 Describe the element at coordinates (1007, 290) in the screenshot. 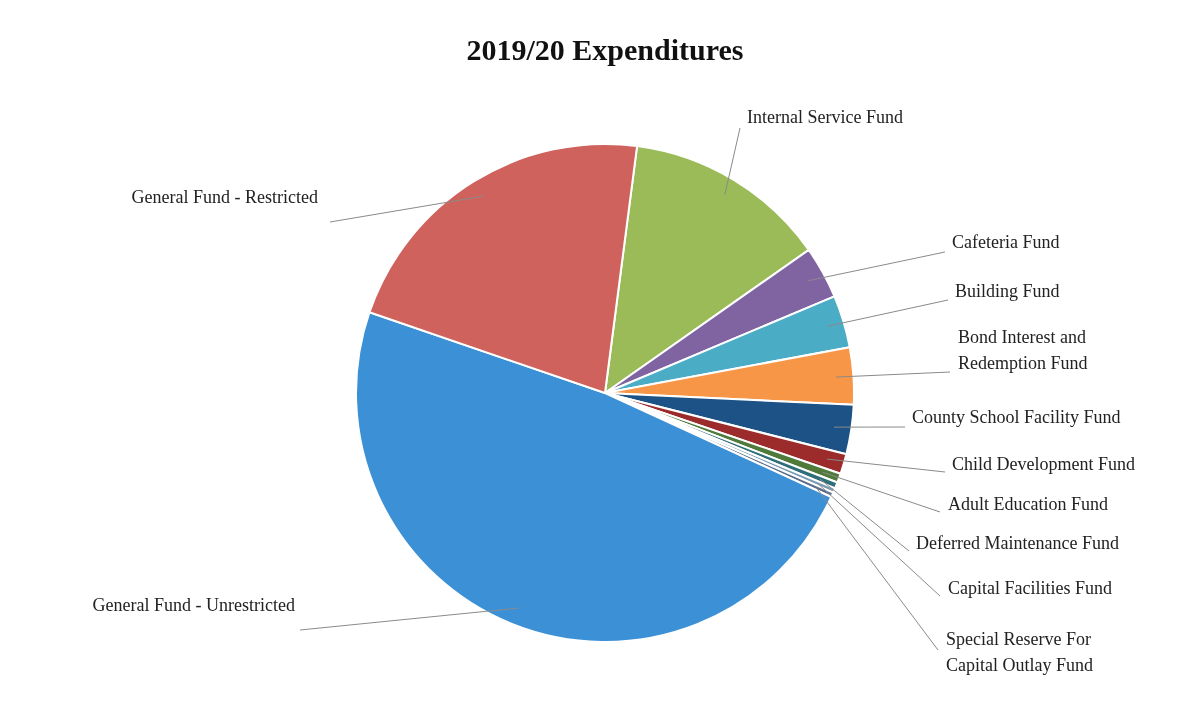

I see `slice-label: Building Fund` at that location.